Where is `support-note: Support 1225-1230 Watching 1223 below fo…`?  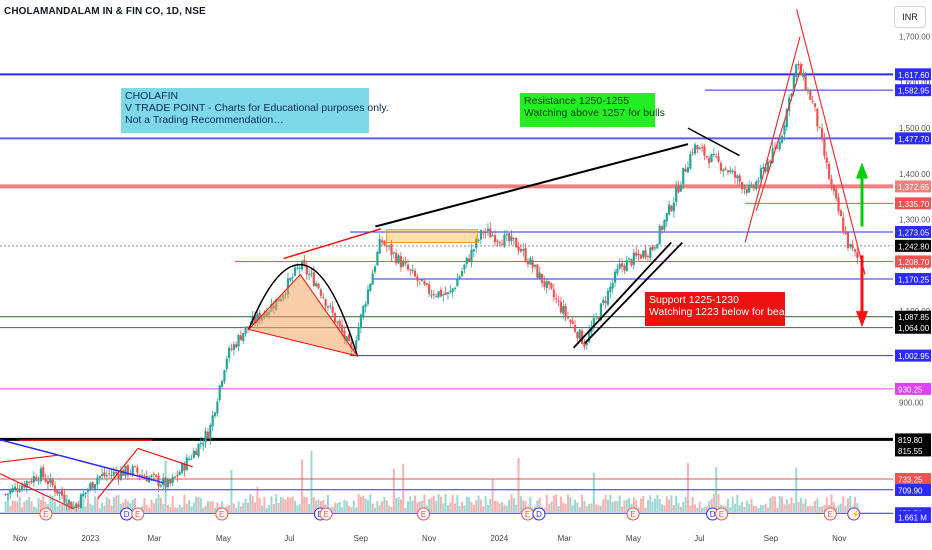 support-note: Support 1225-1230 Watching 1223 below fo… is located at coordinates (719, 309).